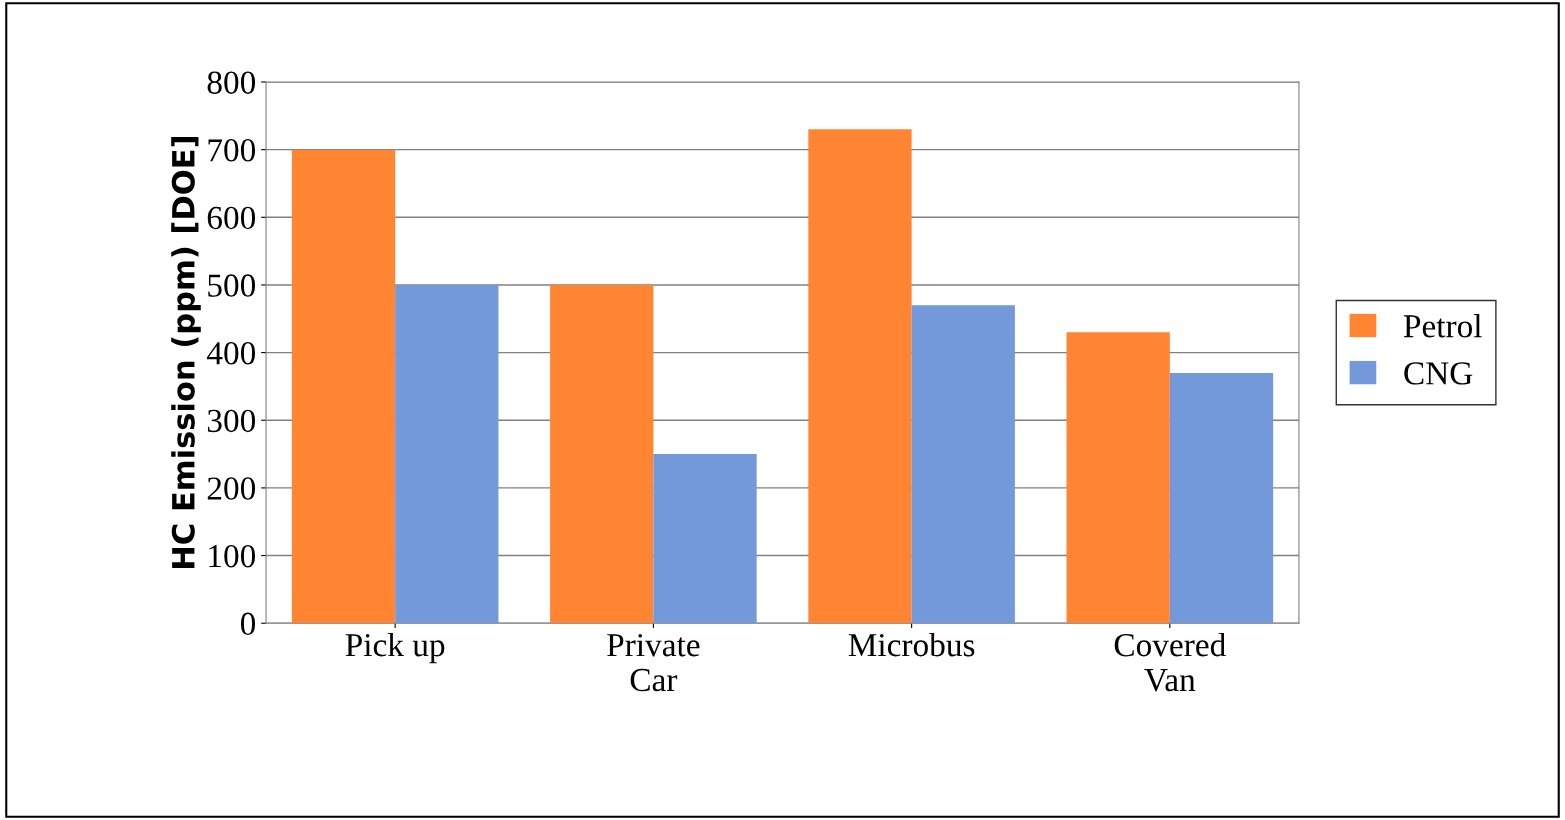 The height and width of the screenshot is (820, 1565). Describe the element at coordinates (231, 488) in the screenshot. I see `y-tick-label: 200` at that location.